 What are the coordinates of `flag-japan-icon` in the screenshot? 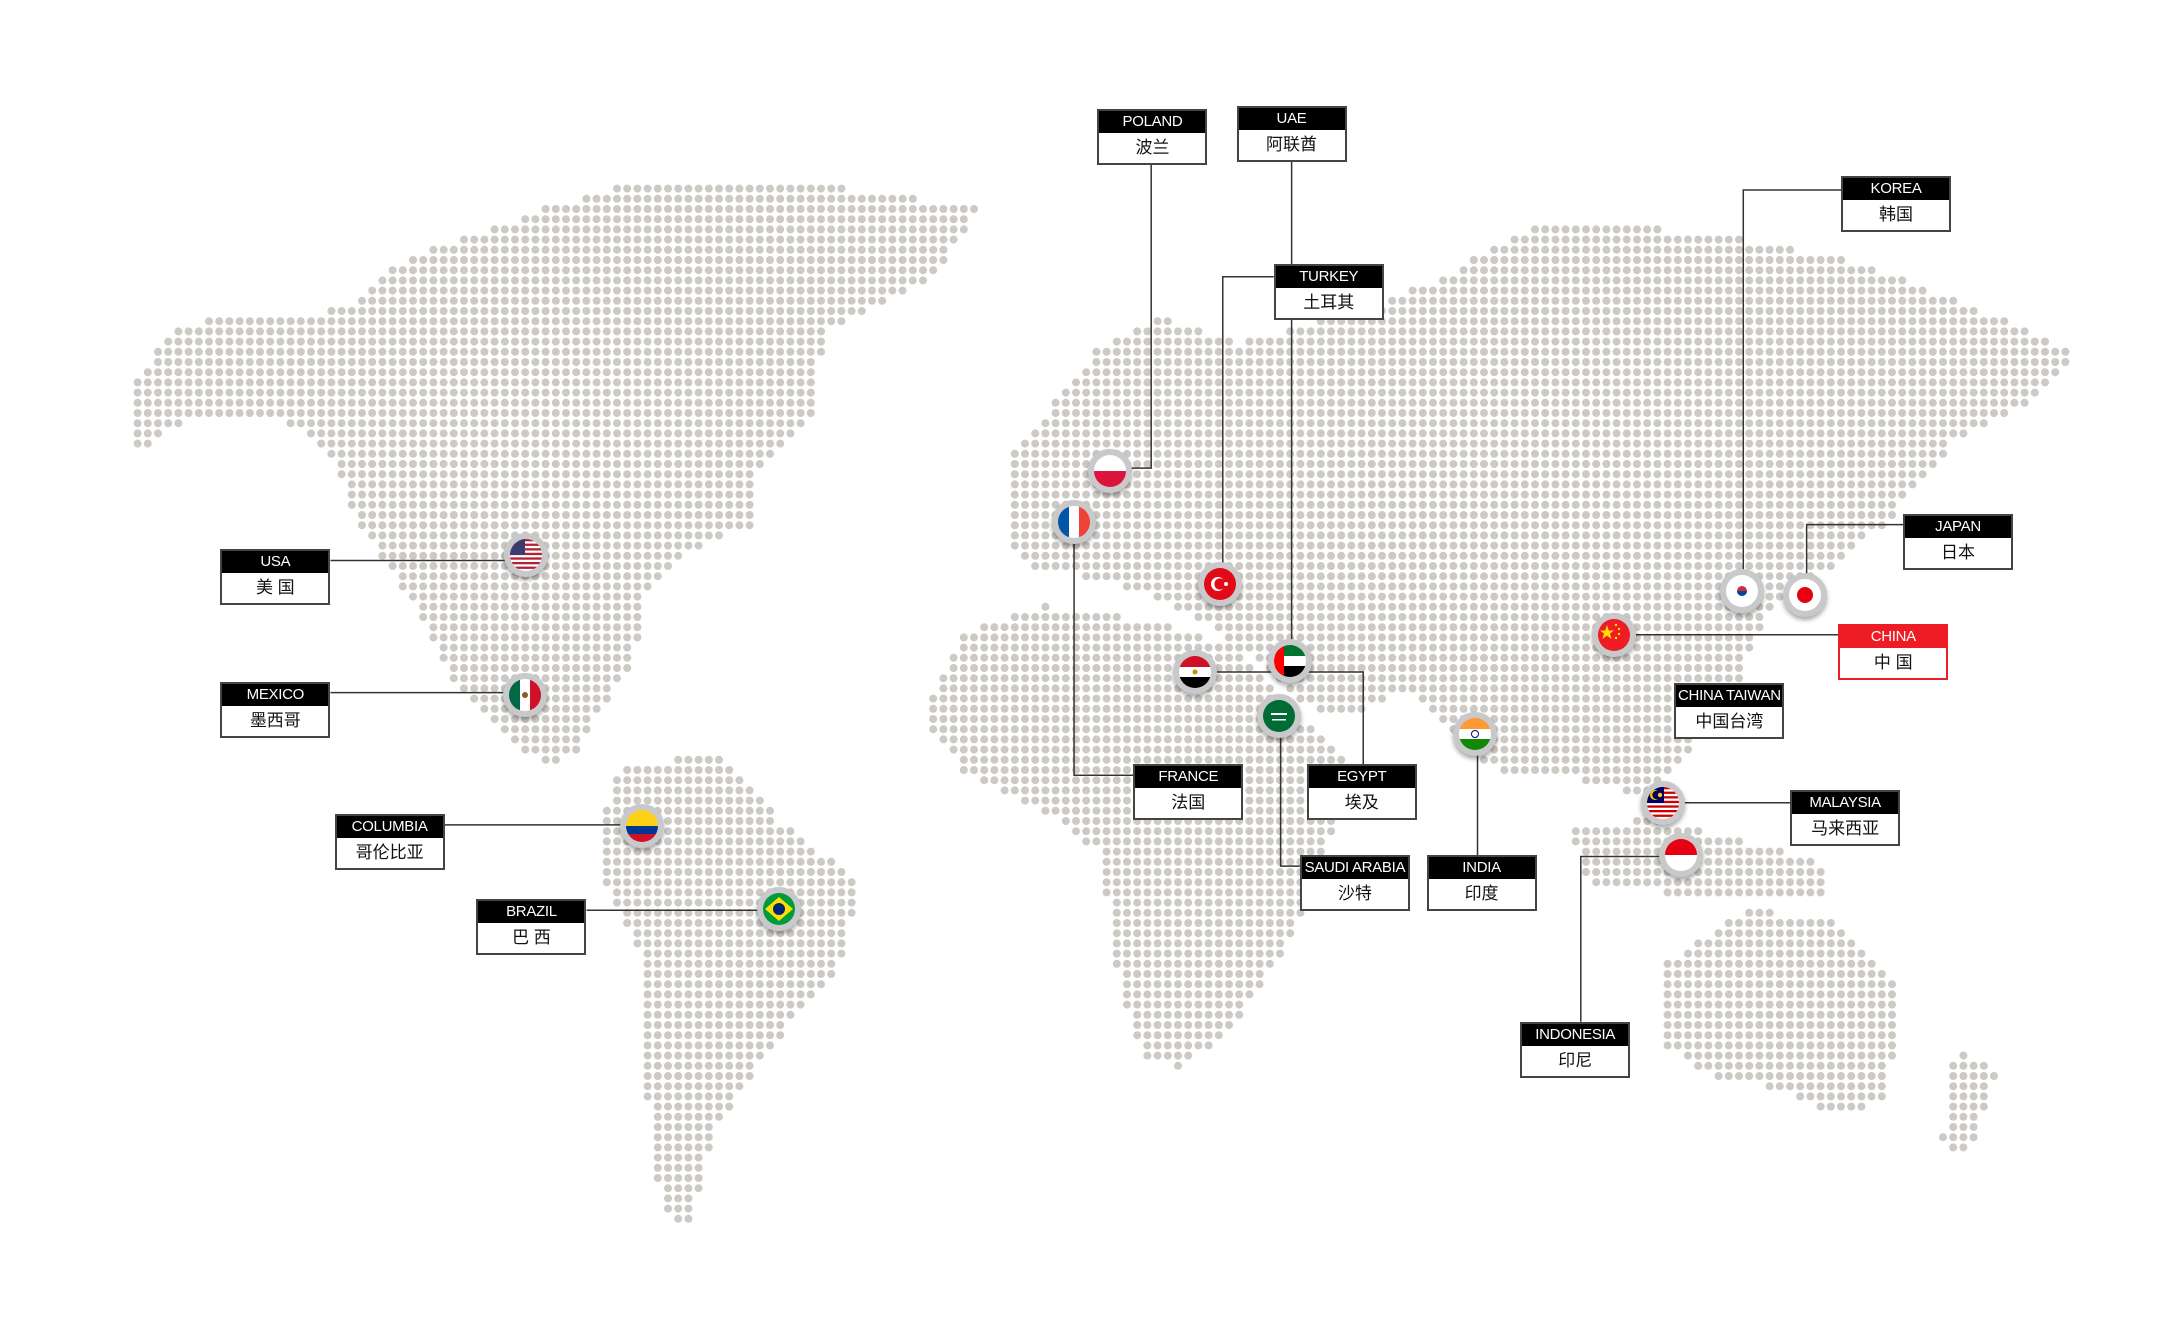 It's located at (1805, 594).